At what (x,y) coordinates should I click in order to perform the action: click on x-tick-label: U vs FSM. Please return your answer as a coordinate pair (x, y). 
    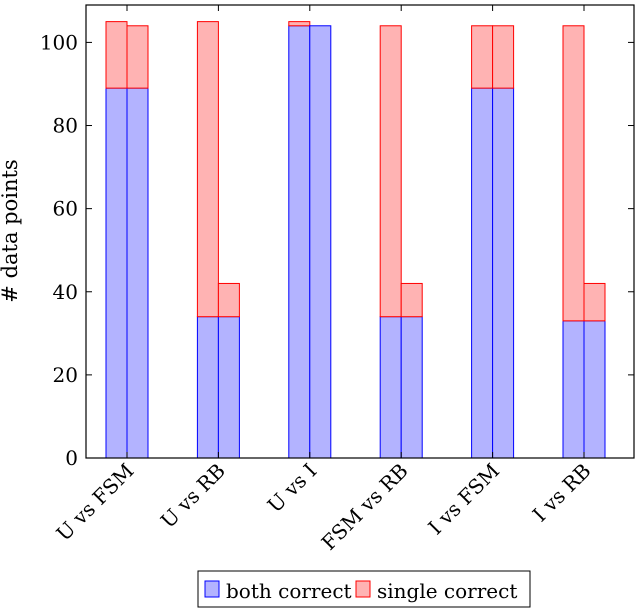
    Looking at the image, I should click on (94, 502).